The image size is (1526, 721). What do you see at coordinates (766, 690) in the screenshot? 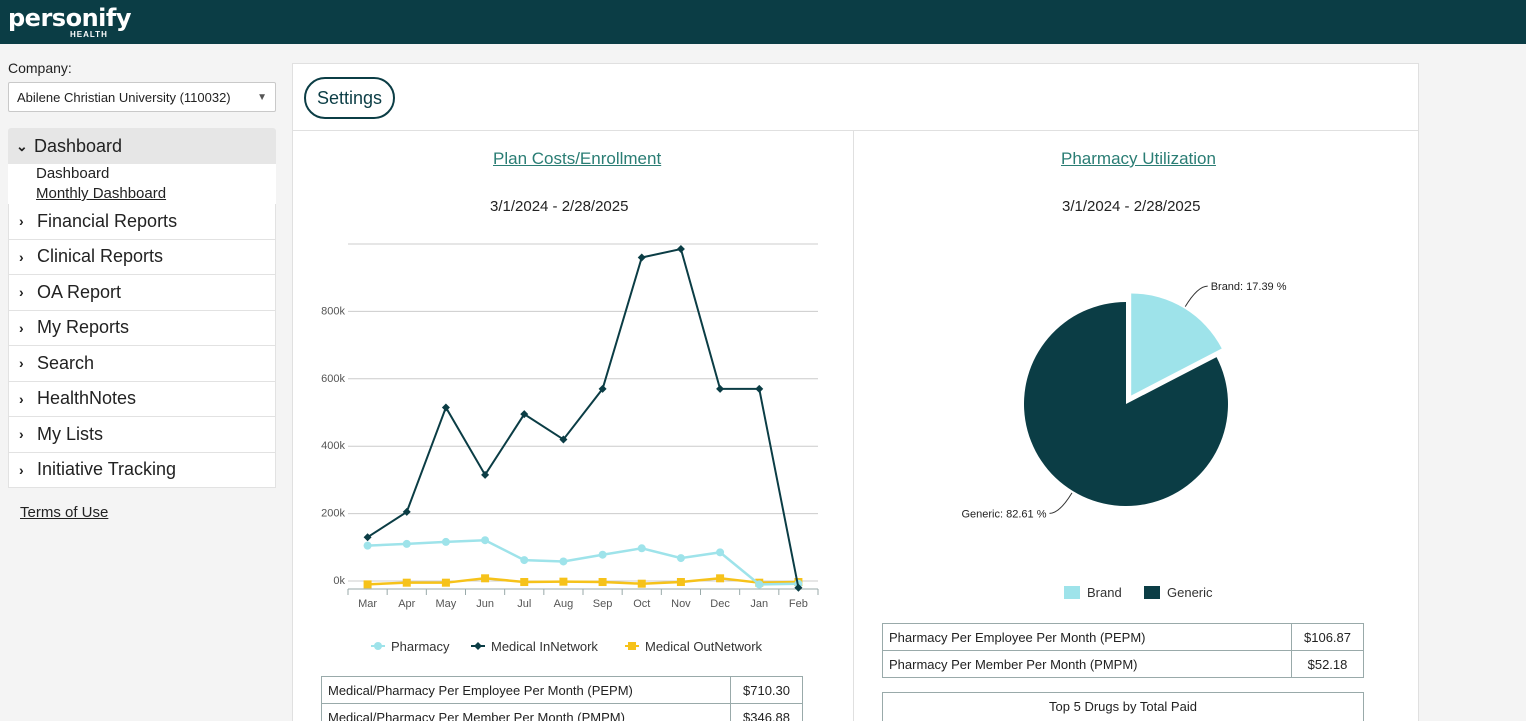
I see `table-cell-value: $710.30` at bounding box center [766, 690].